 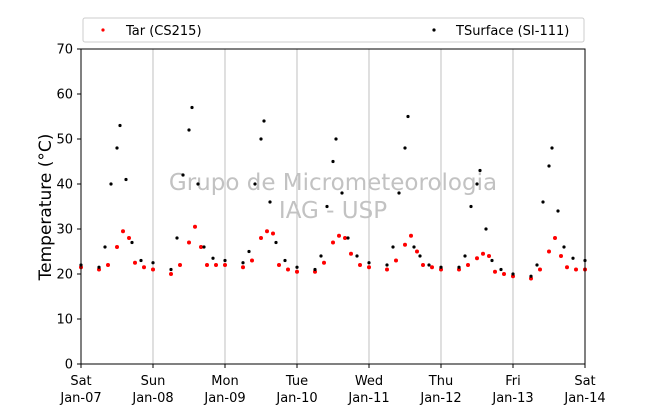 I want to click on y-axis-title: Temperature (°C), so click(x=46, y=208).